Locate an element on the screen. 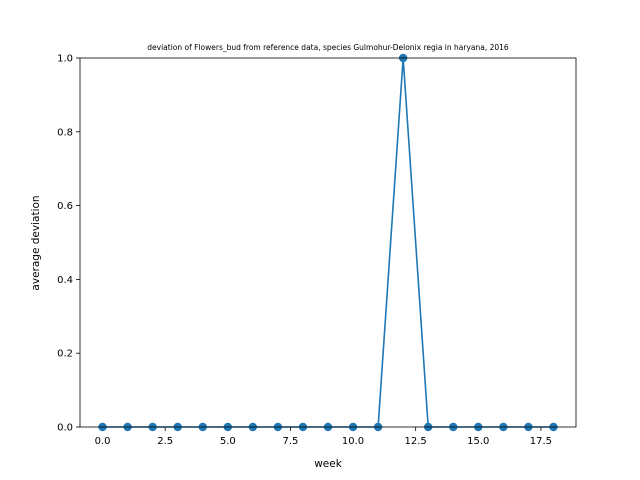  x-tick-label: 0.0 is located at coordinates (103, 441).